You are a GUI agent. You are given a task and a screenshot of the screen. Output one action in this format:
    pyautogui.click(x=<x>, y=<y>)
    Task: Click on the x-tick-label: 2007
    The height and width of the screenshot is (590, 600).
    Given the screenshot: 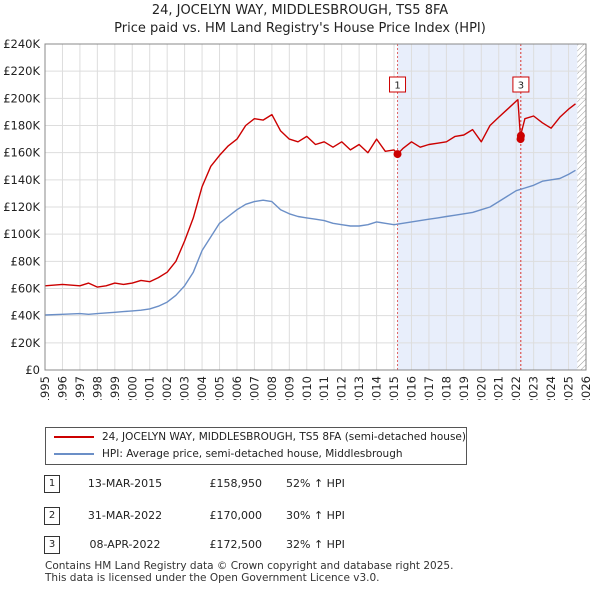 What is the action you would take?
    pyautogui.click(x=254, y=388)
    